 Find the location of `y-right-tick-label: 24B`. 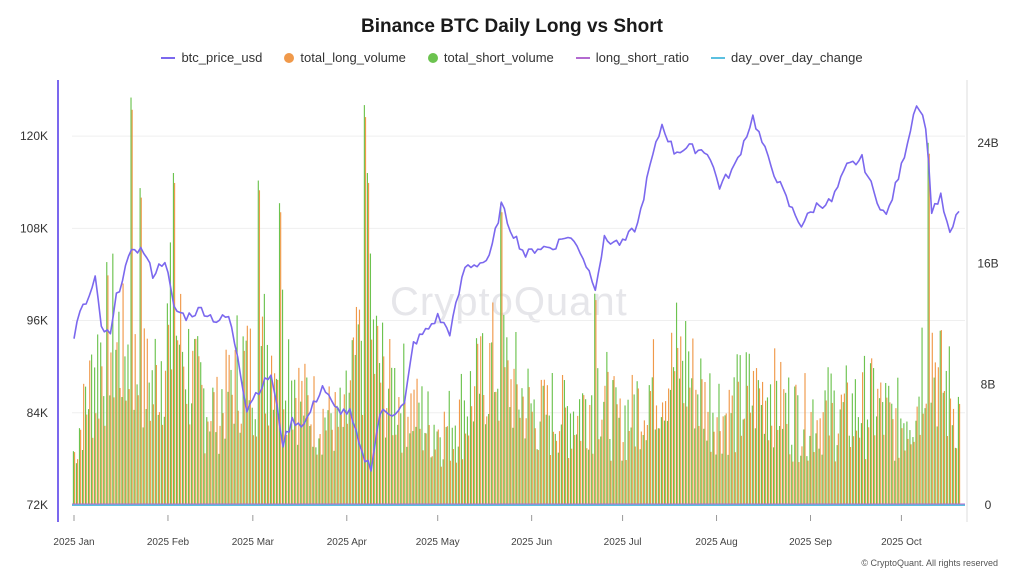

y-right-tick-label: 24B is located at coordinates (987, 143).